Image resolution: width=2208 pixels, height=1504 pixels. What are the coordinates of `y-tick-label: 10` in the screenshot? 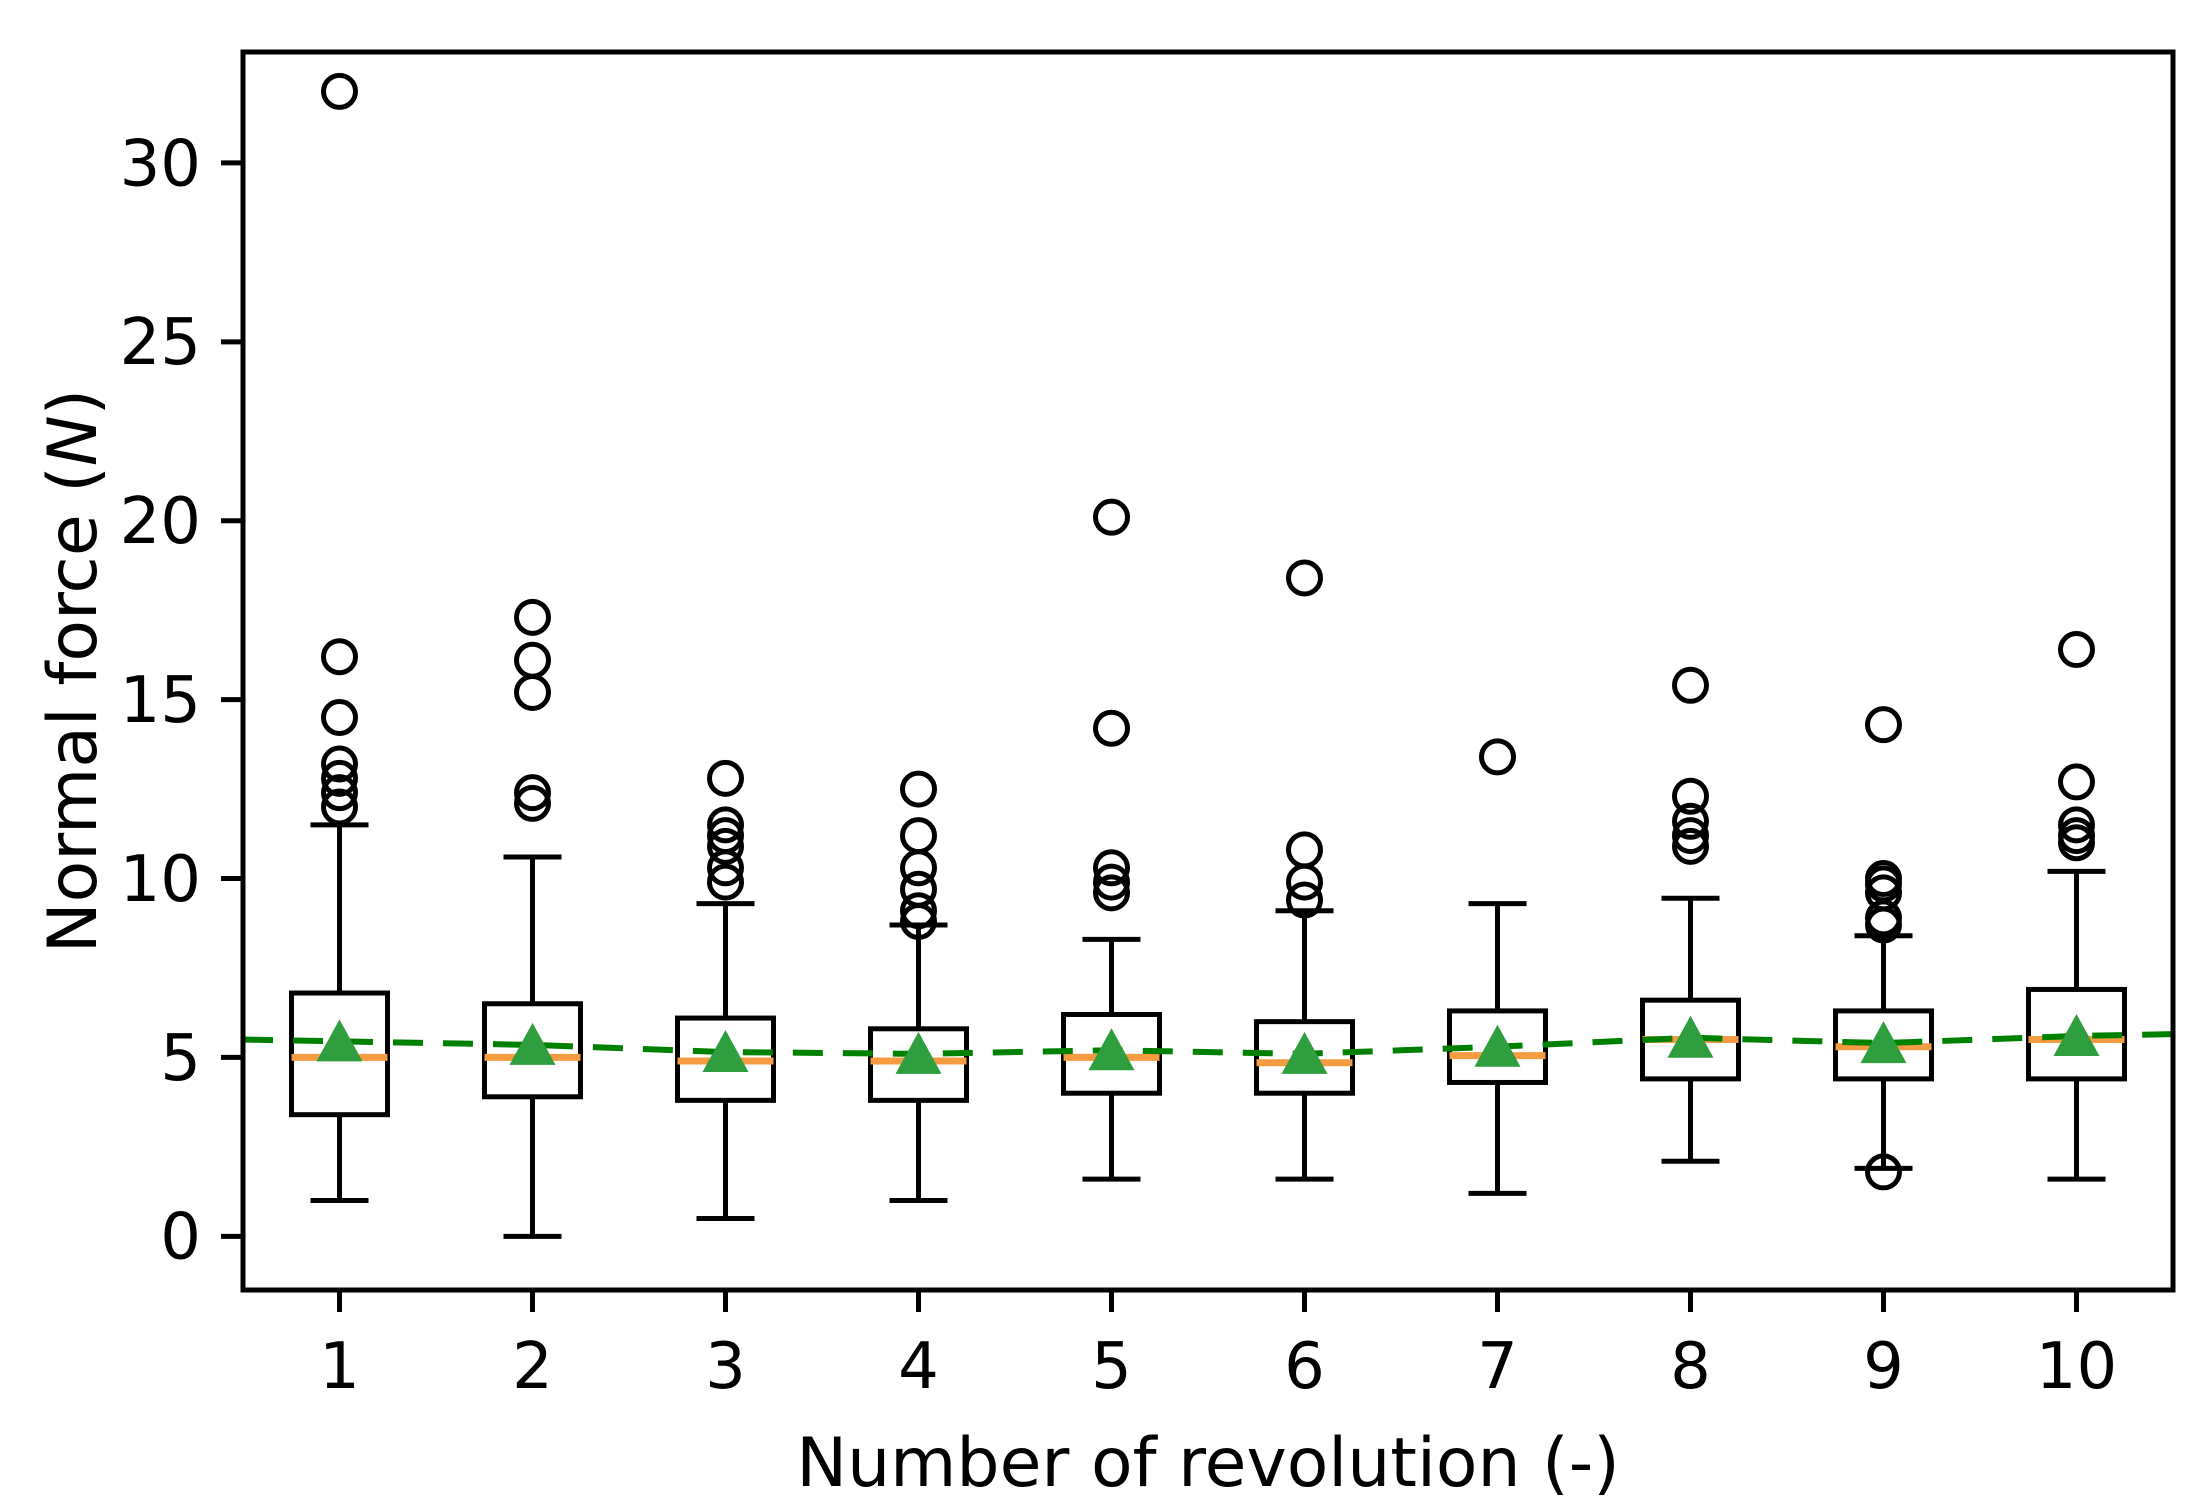 It's located at (160, 880).